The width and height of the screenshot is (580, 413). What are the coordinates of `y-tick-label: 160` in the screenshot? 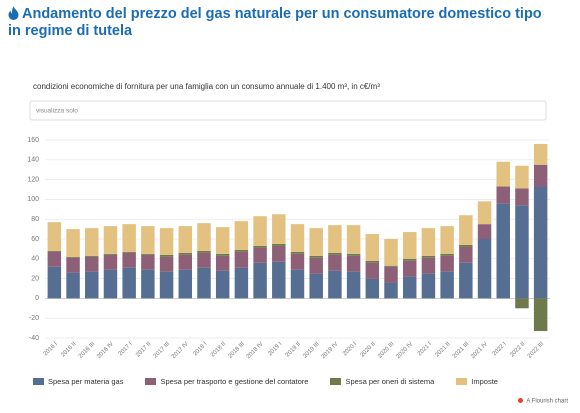 It's located at (33, 140).